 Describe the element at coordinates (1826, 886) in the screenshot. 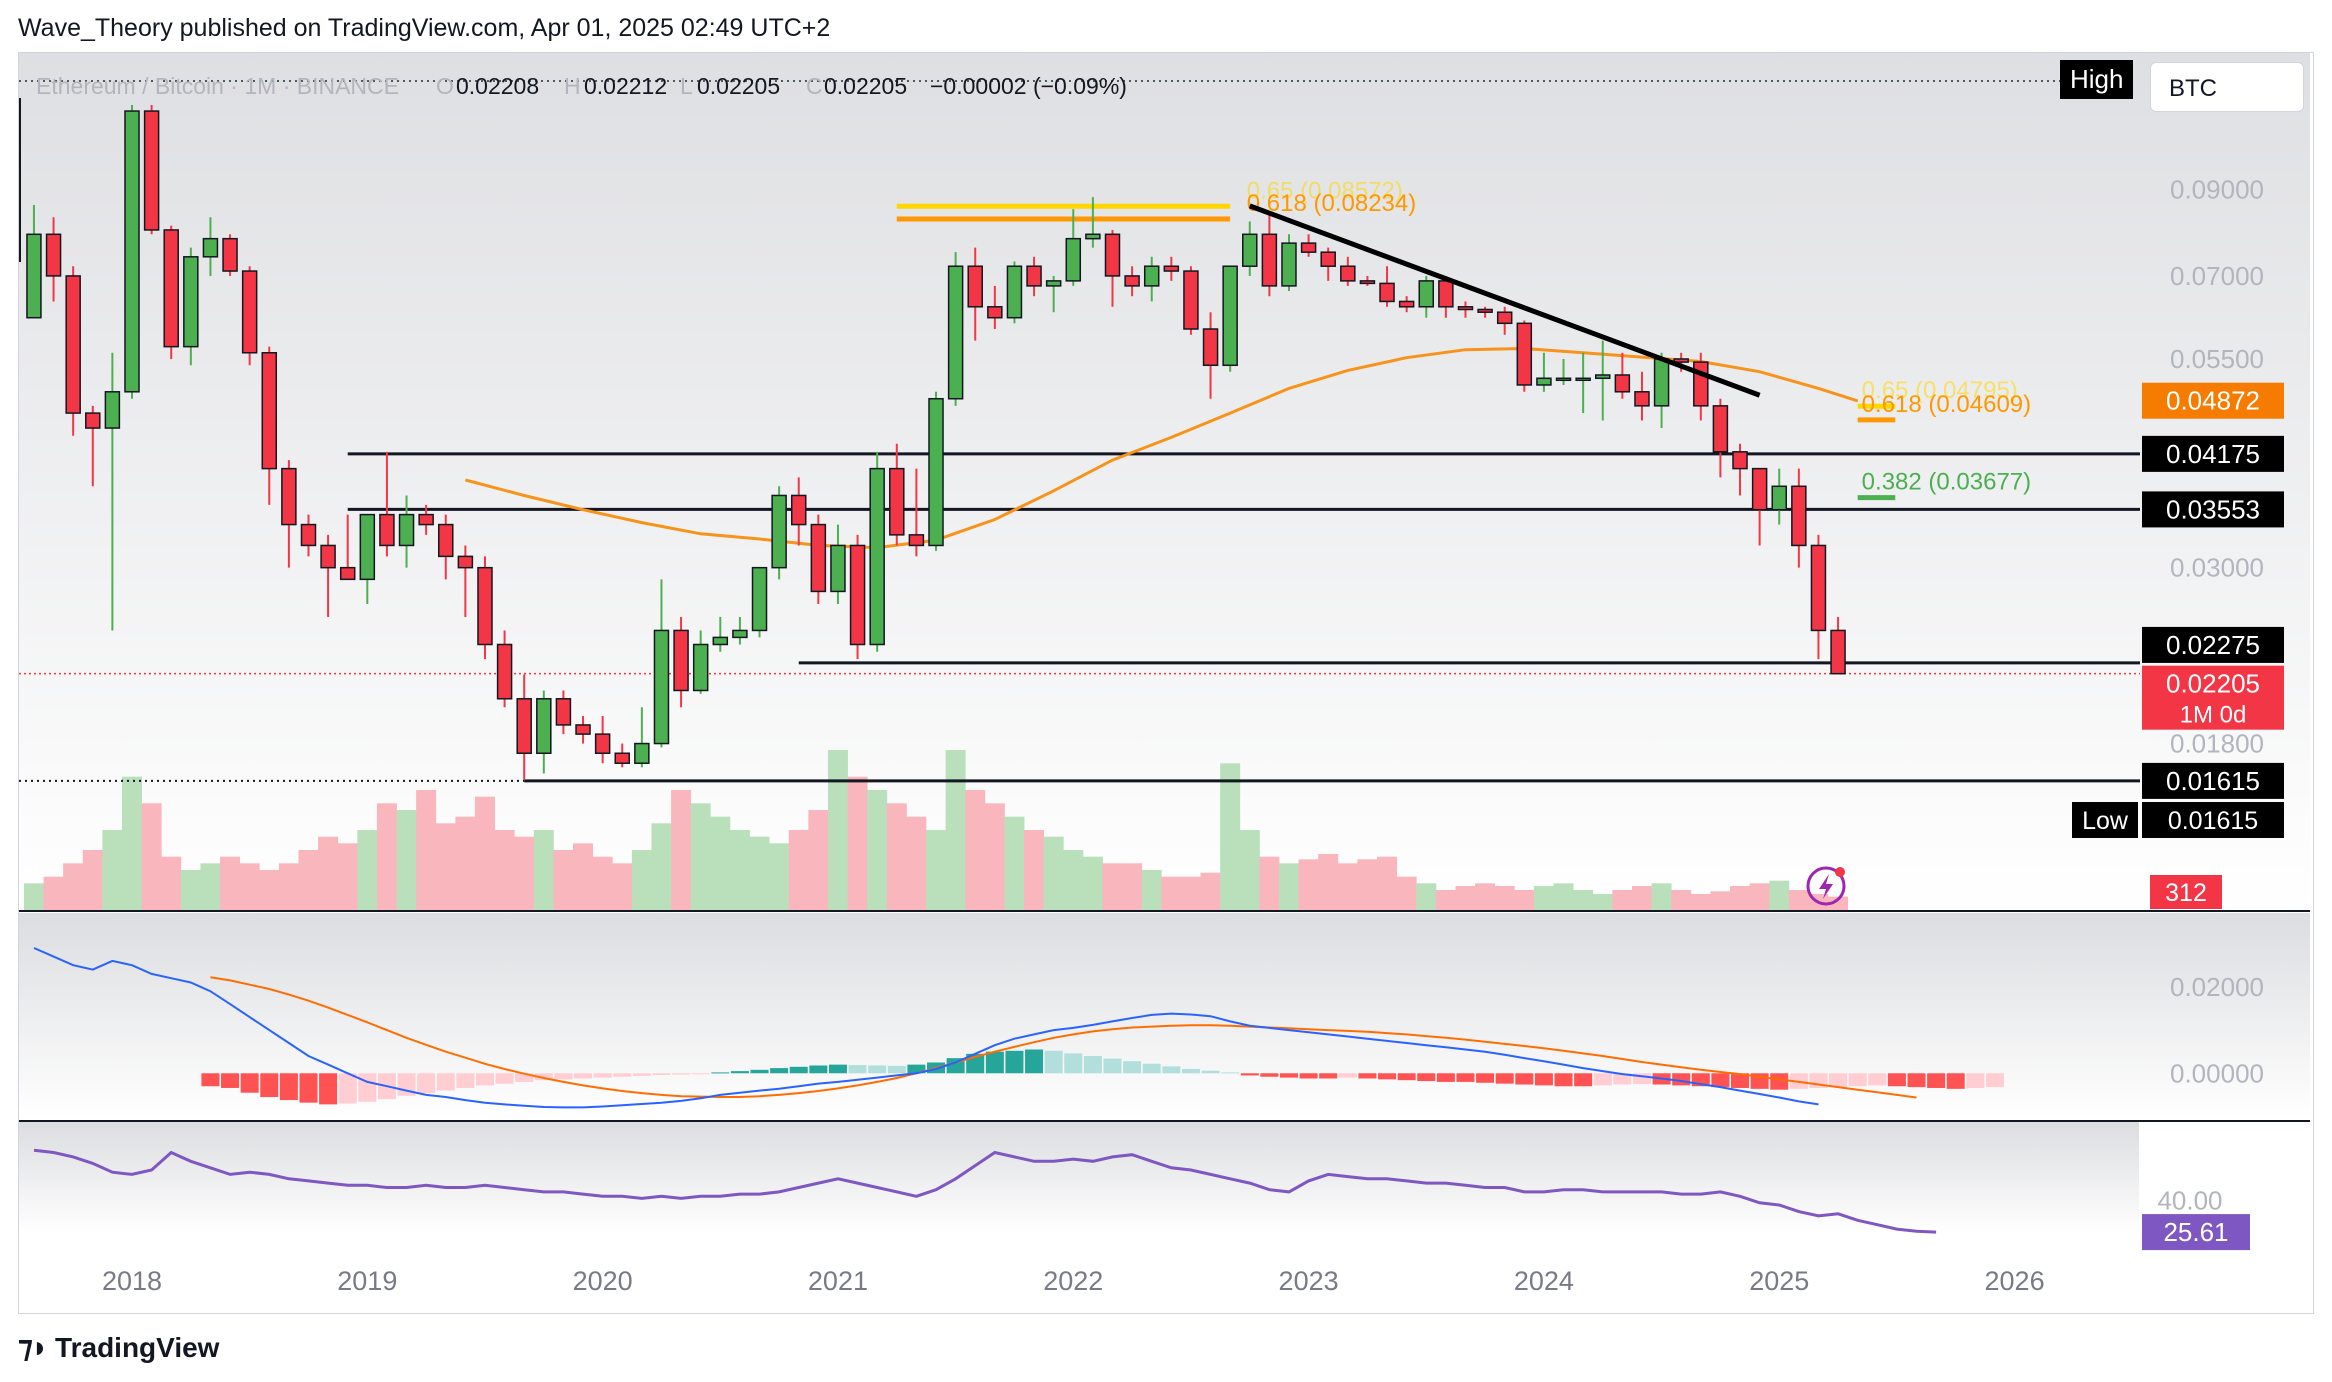

I see `flash-icon` at that location.